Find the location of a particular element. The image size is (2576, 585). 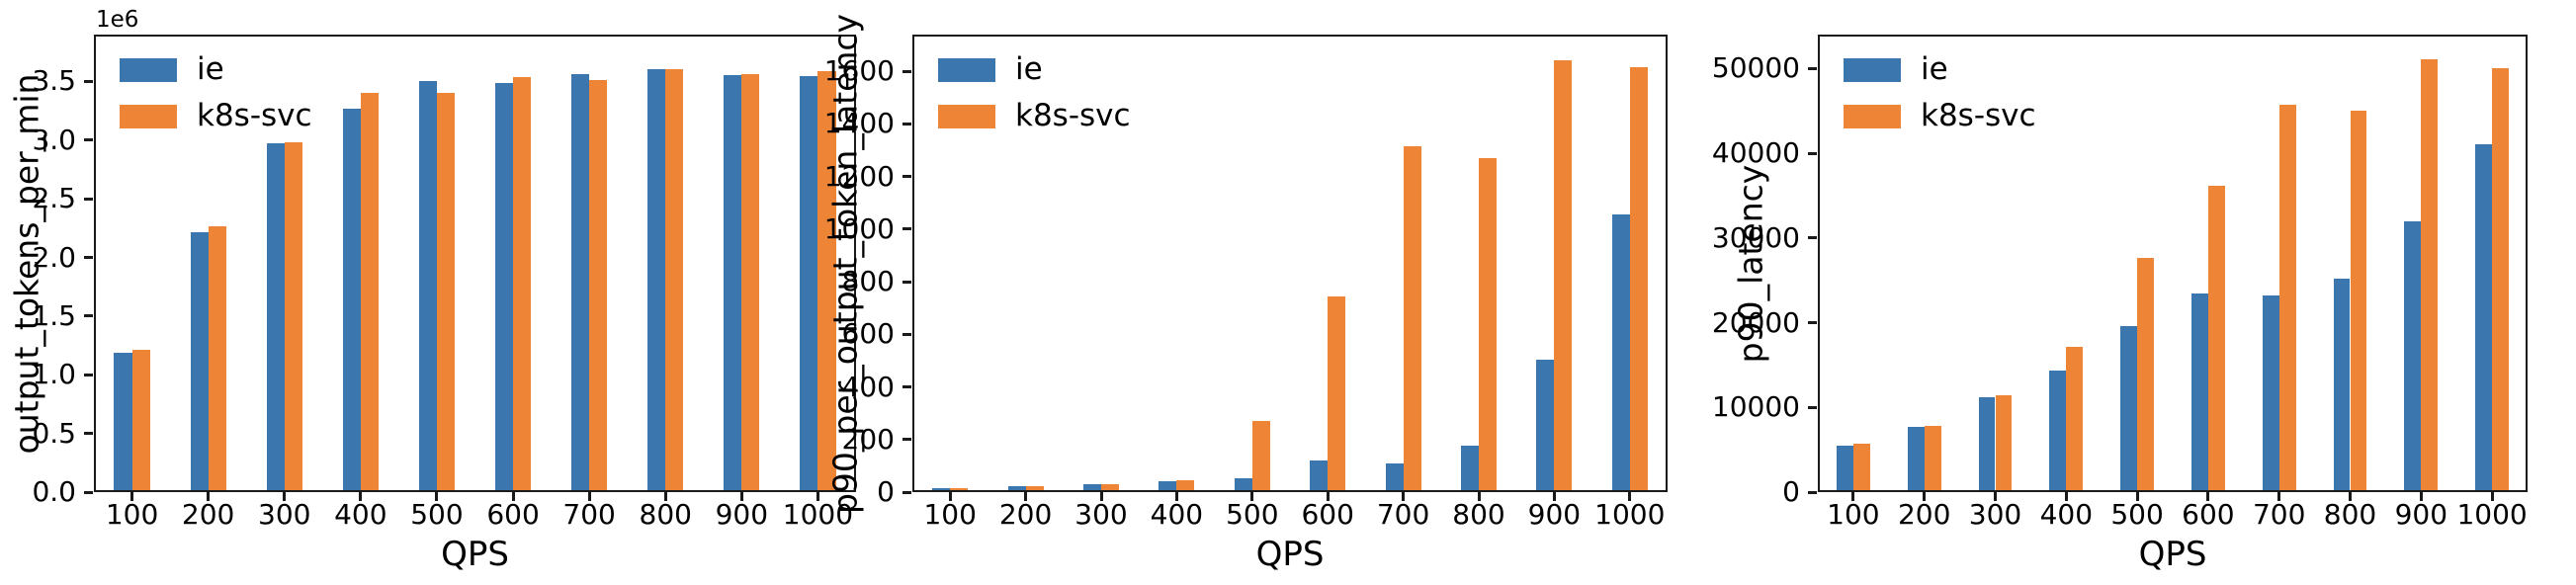

legend-swatch-ie is located at coordinates (1872, 69).